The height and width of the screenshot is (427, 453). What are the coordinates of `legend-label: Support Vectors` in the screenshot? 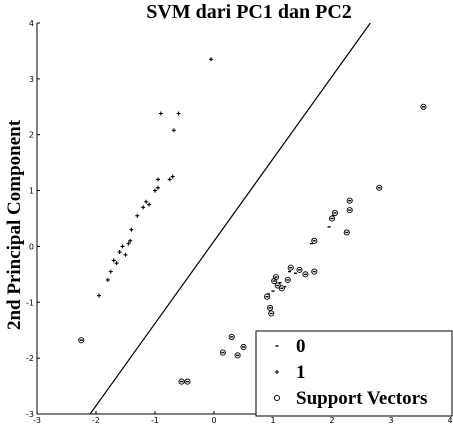 It's located at (361, 398).